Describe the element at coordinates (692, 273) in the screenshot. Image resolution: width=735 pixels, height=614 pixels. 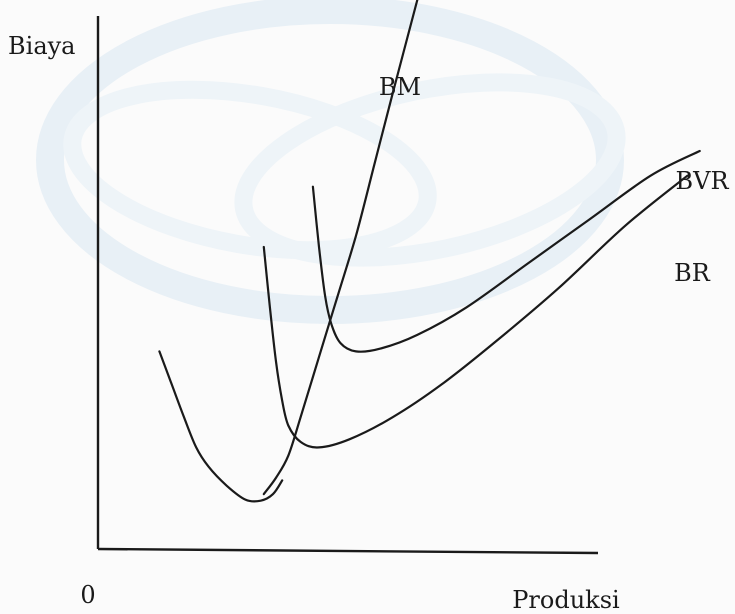
I see `series-label-br: BR` at that location.